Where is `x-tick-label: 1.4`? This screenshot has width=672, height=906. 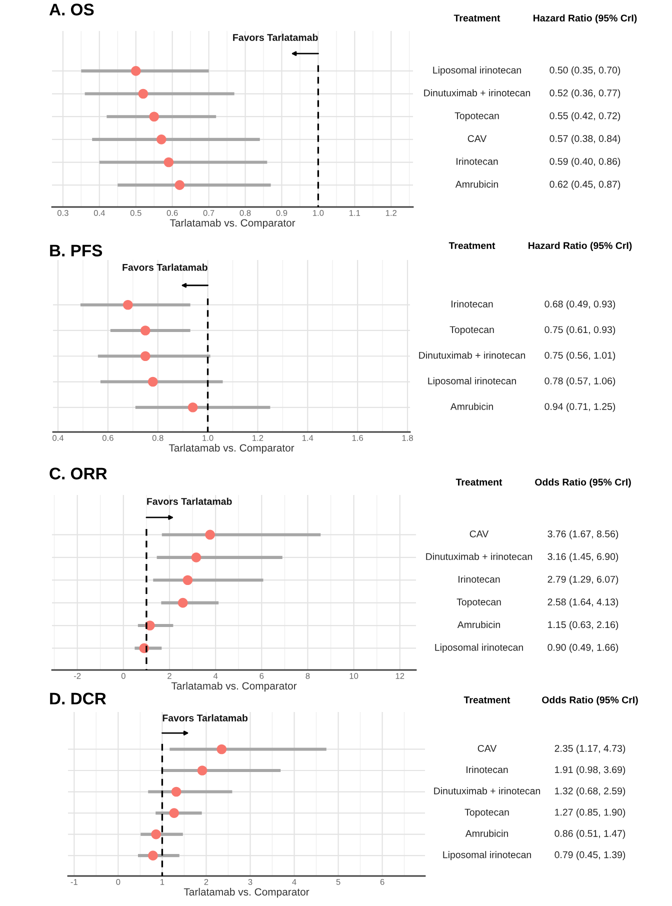
x-tick-label: 1.4 is located at coordinates (308, 438).